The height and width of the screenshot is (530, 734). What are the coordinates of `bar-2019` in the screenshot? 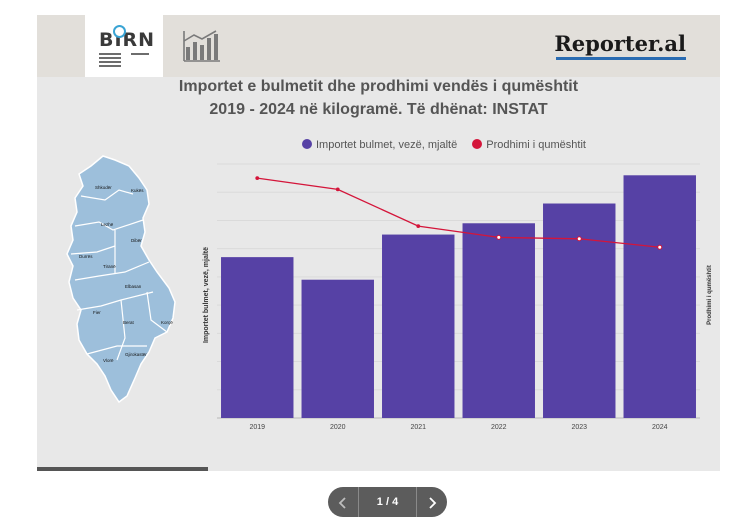 It's located at (257, 337).